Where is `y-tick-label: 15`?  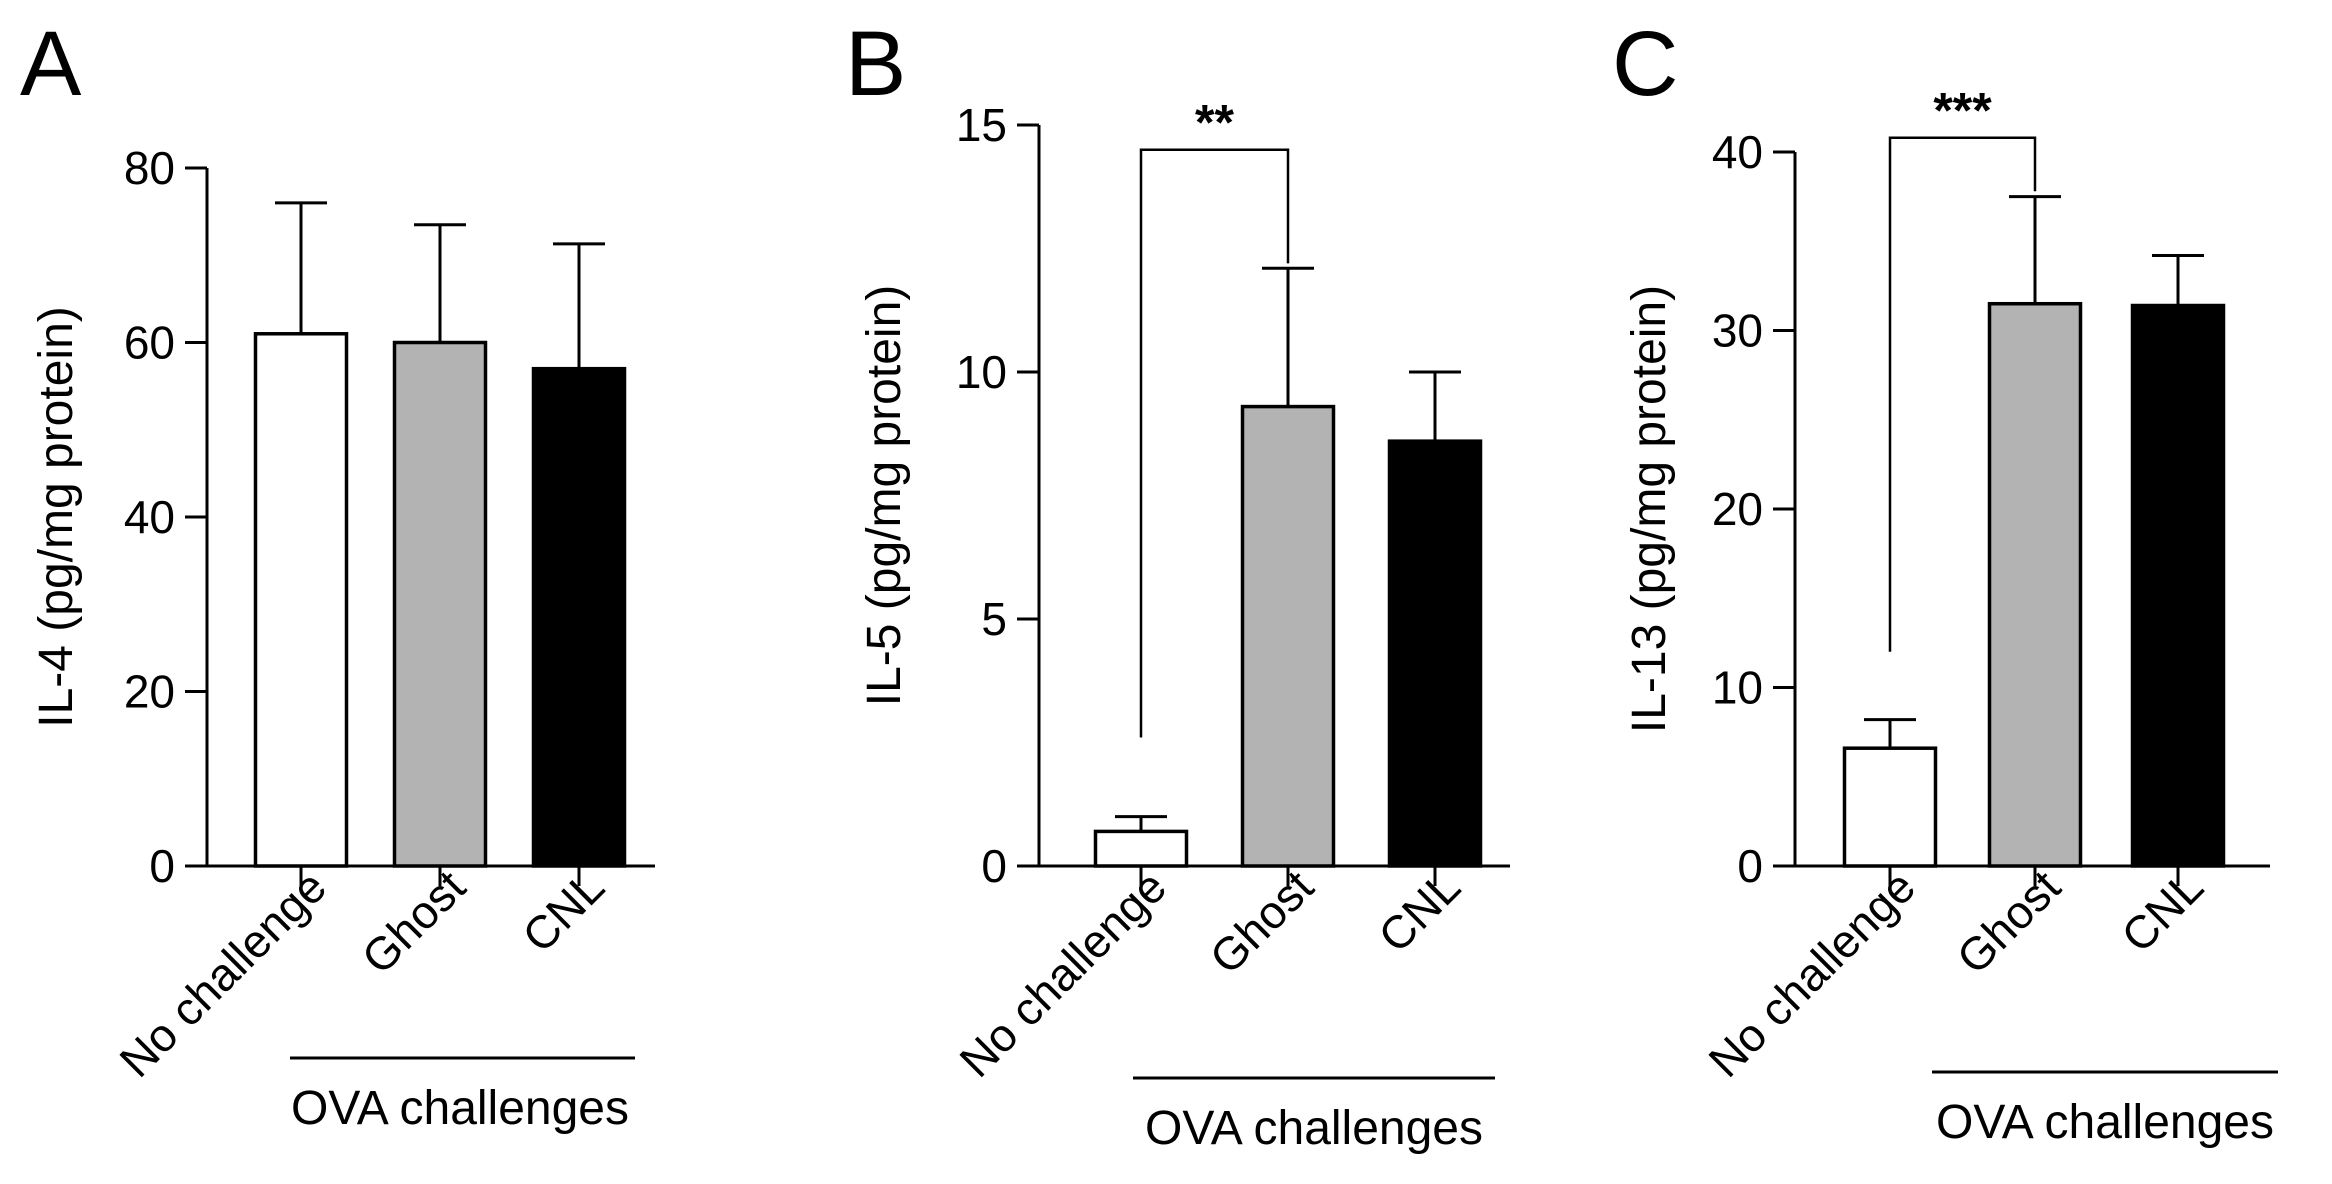
y-tick-label: 15 is located at coordinates (981, 125).